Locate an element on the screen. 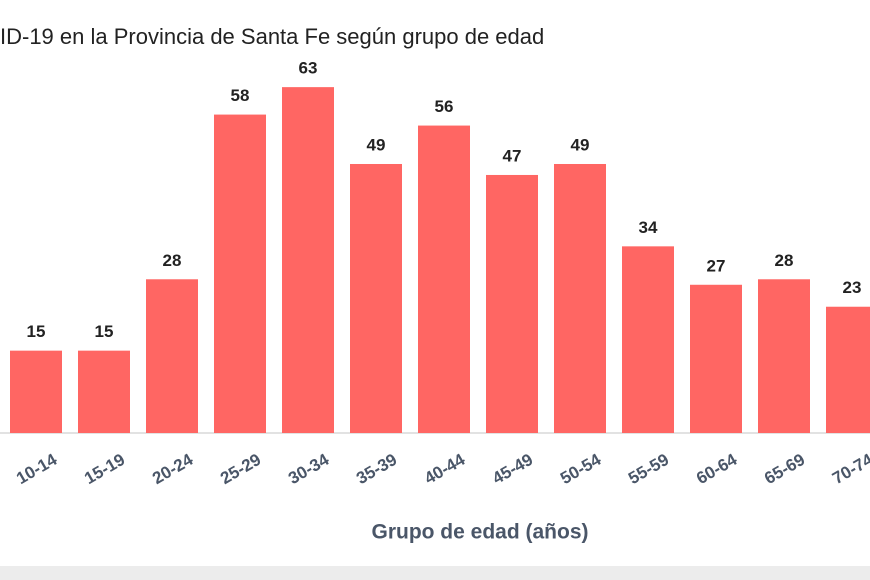  value-label: 27 is located at coordinates (716, 265).